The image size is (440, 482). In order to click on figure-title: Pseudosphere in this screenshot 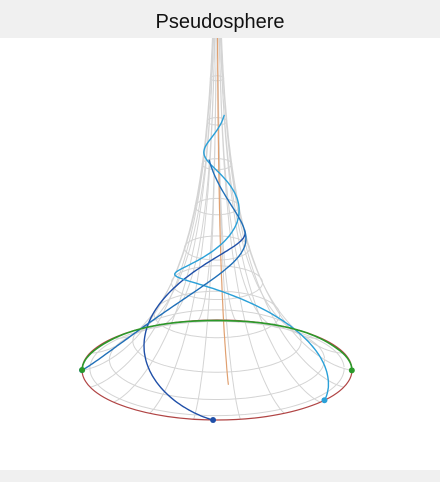, I will do `click(220, 22)`.